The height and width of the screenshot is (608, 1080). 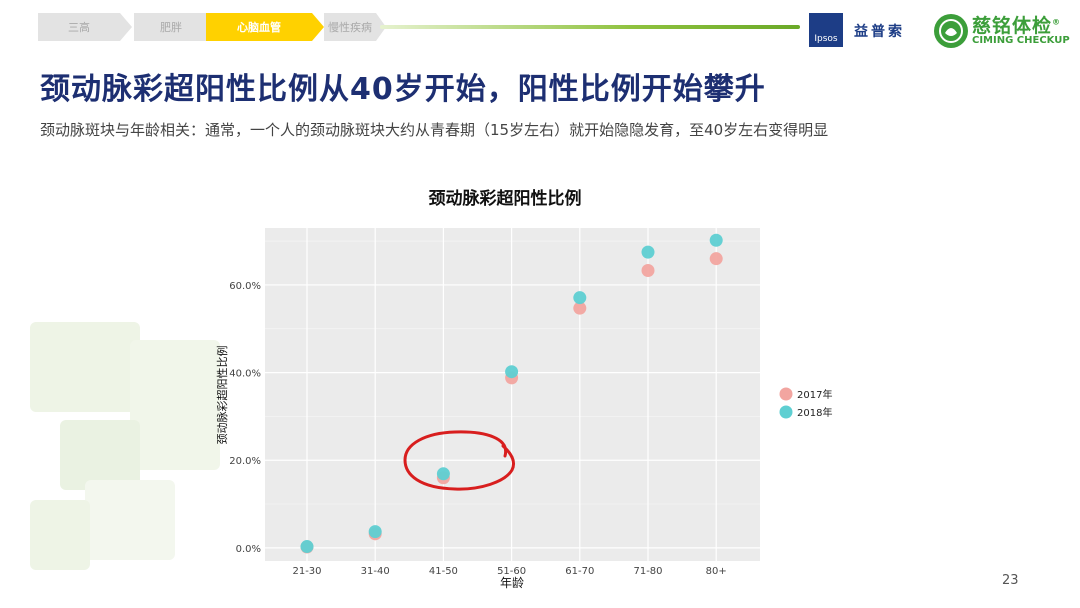 What do you see at coordinates (826, 39) in the screenshot?
I see `ipsos-logo-text: Ipsos` at bounding box center [826, 39].